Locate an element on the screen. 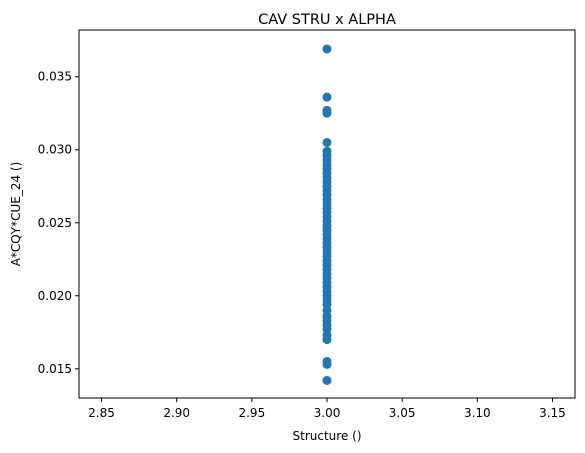 The width and height of the screenshot is (585, 453). x-axis: 2.85 2.90 2.95 3.00 3.05 3.10 3.15 is located at coordinates (327, 409).